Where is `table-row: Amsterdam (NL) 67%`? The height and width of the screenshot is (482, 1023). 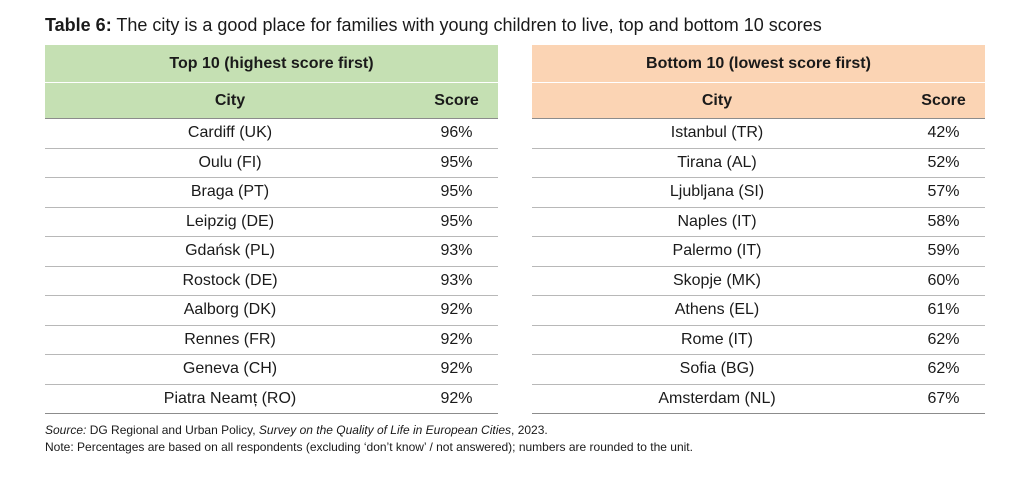
table-row: Amsterdam (NL) 67% is located at coordinates (758, 399).